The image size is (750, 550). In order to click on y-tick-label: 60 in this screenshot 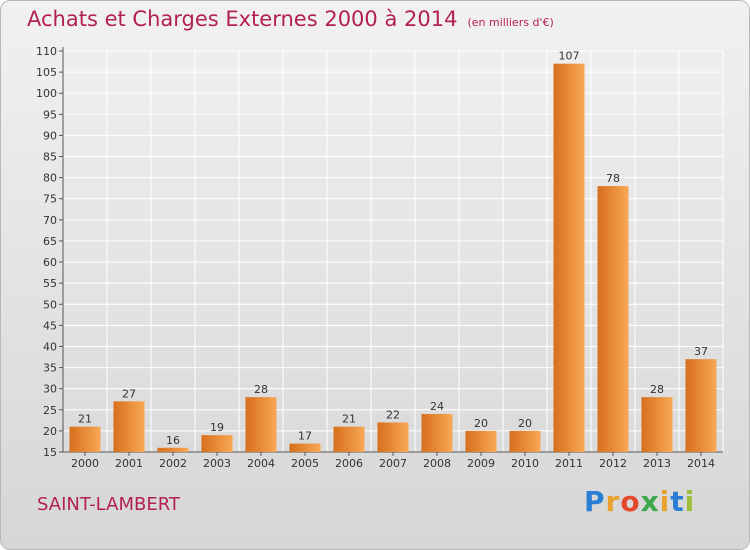, I will do `click(50, 262)`.